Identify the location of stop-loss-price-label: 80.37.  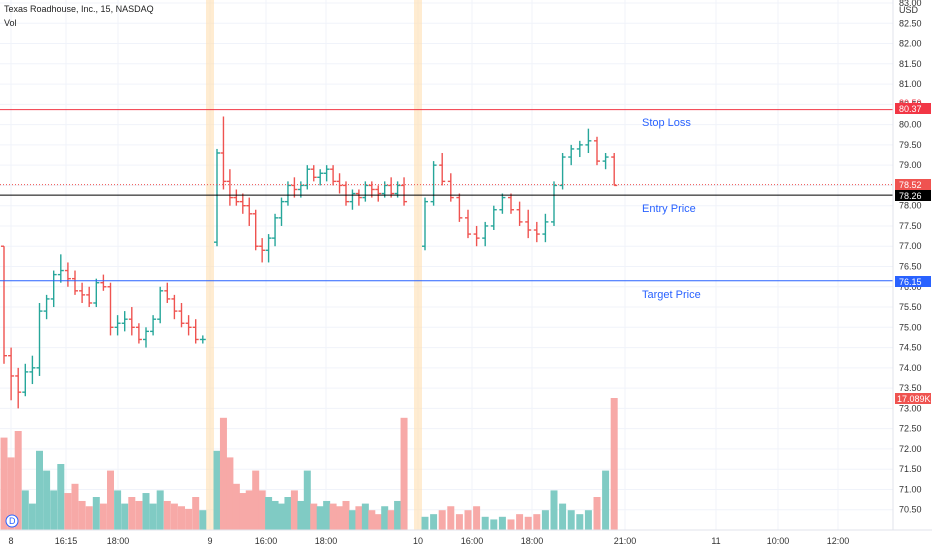
(910, 109).